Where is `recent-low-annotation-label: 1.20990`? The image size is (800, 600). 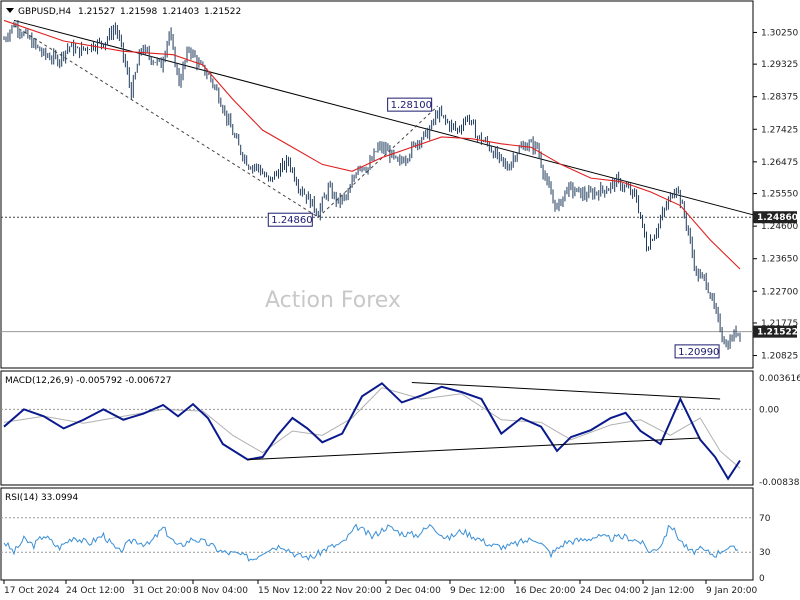 recent-low-annotation-label: 1.20990 is located at coordinates (698, 352).